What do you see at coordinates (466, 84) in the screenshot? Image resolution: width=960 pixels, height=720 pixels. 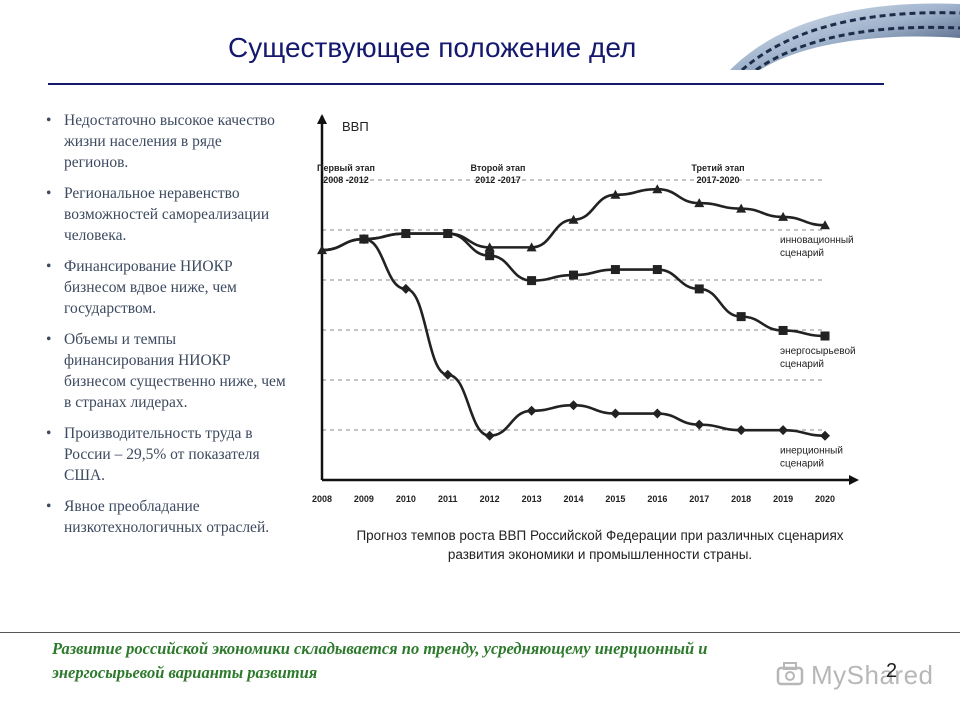 I see `title-divider` at bounding box center [466, 84].